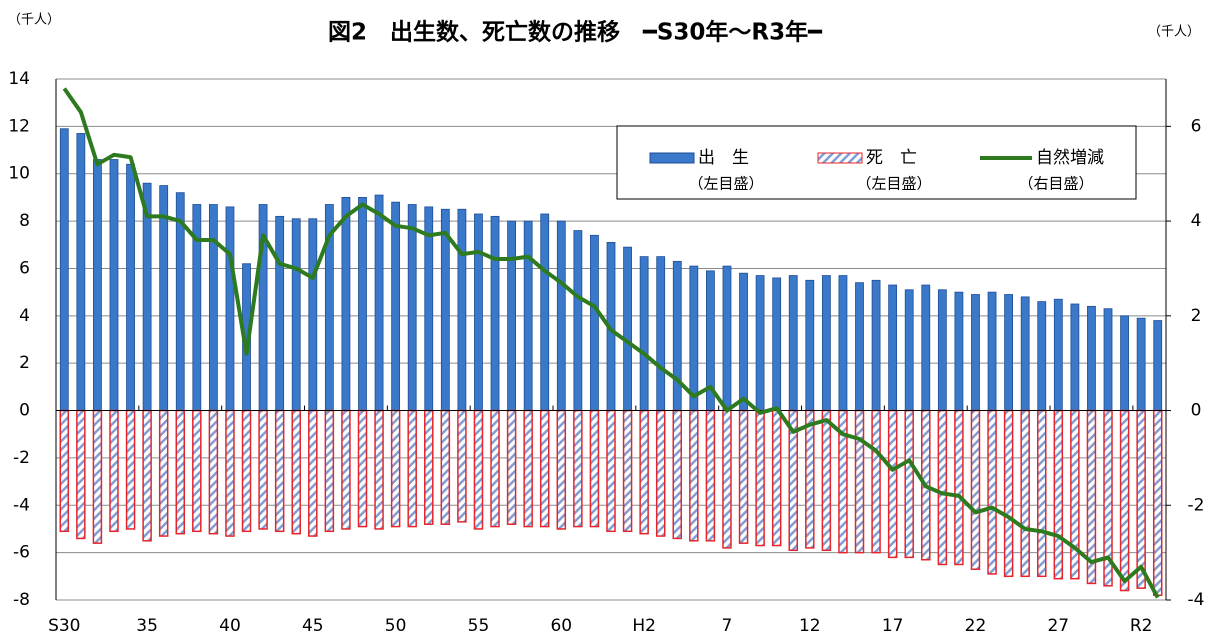 The image size is (1210, 637). What do you see at coordinates (561, 626) in the screenshot?
I see `x-tick-label: 60` at bounding box center [561, 626].